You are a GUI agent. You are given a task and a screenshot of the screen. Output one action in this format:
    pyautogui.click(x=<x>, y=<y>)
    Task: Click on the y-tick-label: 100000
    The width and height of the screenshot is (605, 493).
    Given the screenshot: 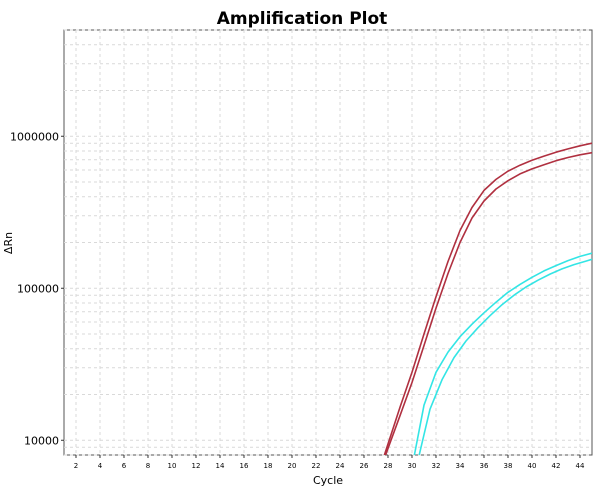 What is the action you would take?
    pyautogui.click(x=38, y=288)
    